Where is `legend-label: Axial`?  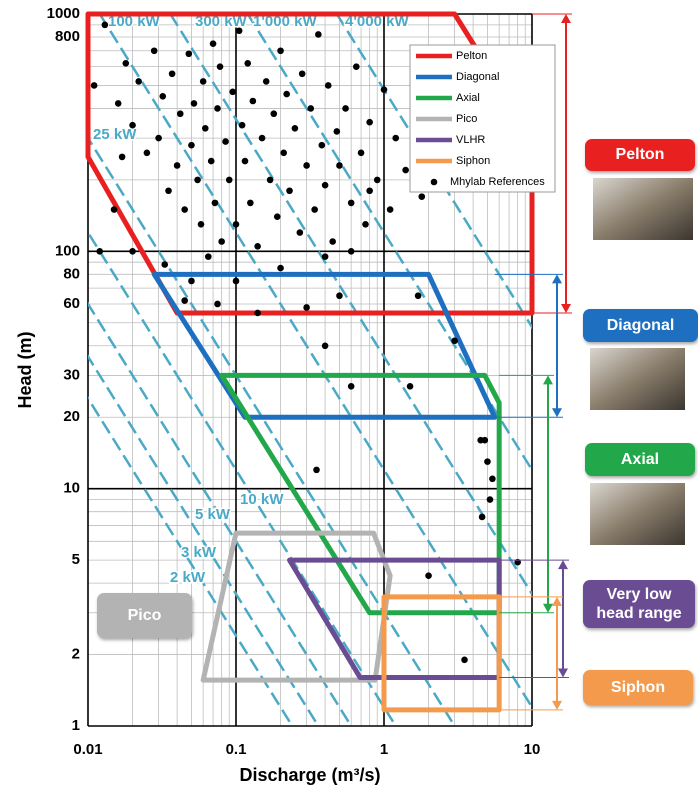
legend-label: Axial is located at coordinates (468, 98).